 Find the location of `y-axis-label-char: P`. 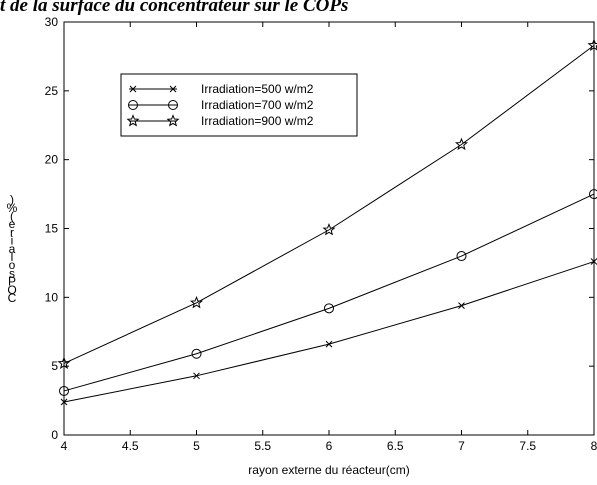

y-axis-label-char: P is located at coordinates (12, 282).